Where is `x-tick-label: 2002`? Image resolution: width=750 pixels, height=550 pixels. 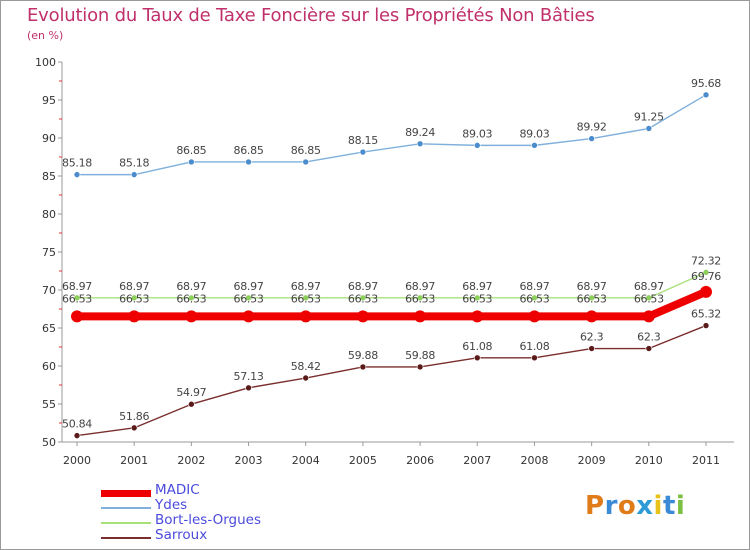
x-tick-label: 2002 is located at coordinates (191, 460).